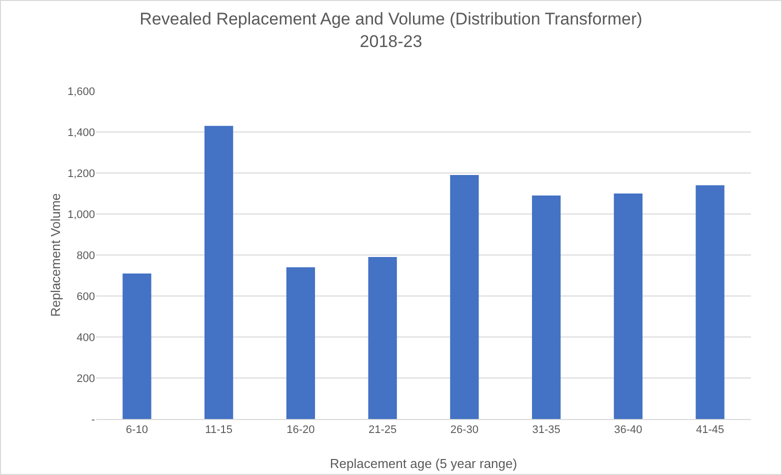 This screenshot has width=782, height=475. Describe the element at coordinates (137, 430) in the screenshot. I see `x-tick-label: 6-10` at that location.